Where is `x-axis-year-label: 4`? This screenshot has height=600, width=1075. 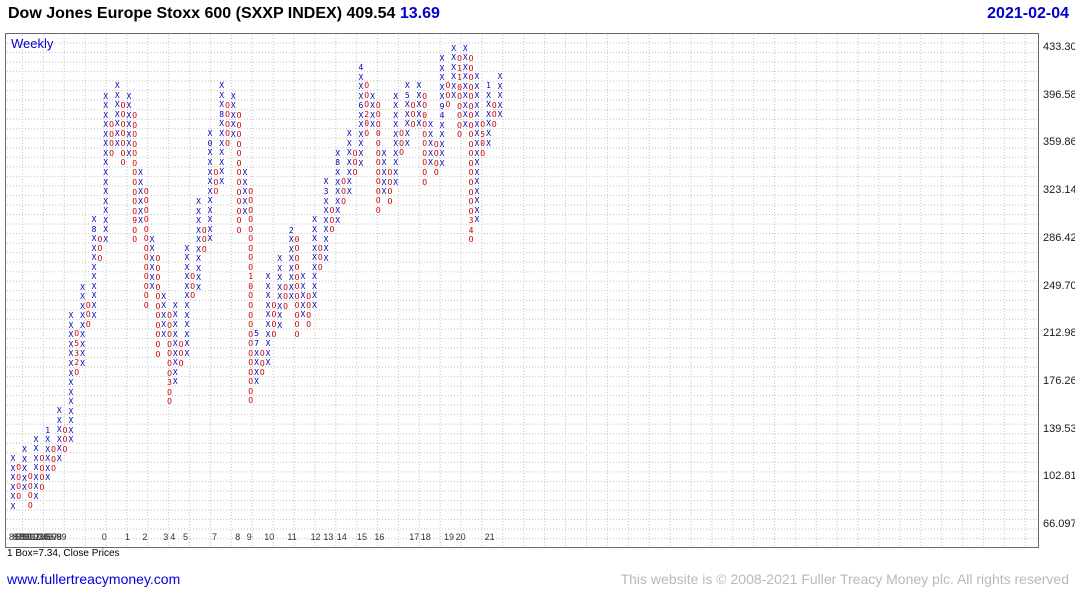 x-axis-year-label: 4 is located at coordinates (173, 537).